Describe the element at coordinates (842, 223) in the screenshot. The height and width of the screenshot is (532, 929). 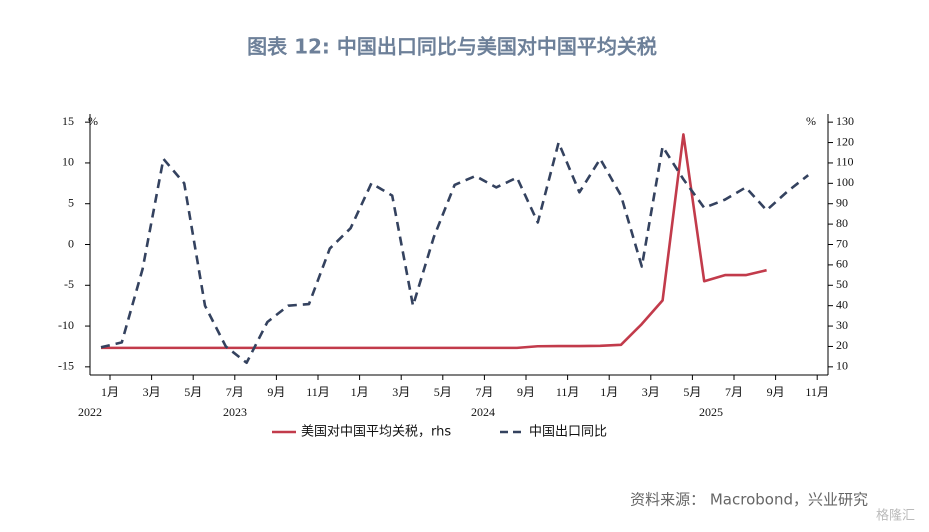
I see `y2-tick-label: 80` at that location.